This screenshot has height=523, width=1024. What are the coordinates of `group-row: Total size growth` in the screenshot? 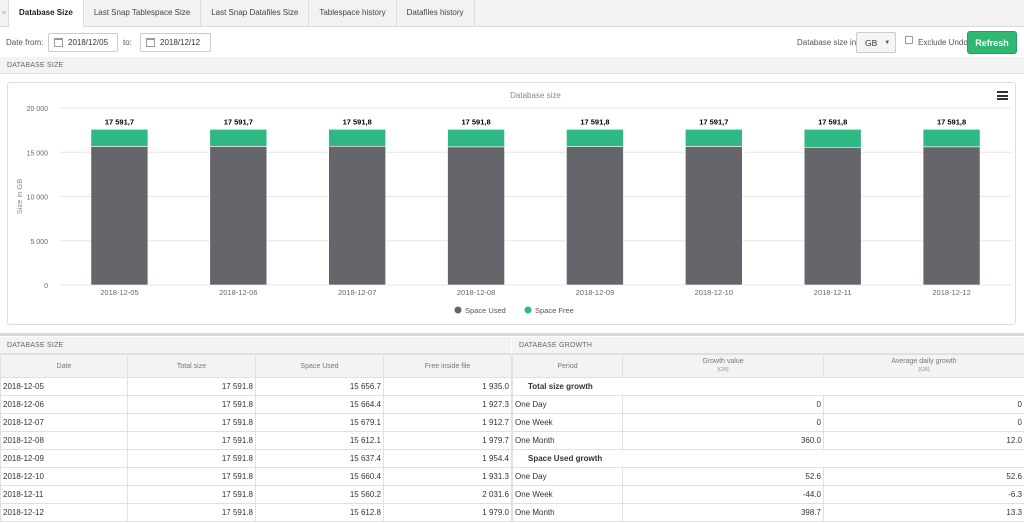 It's located at (768, 386).